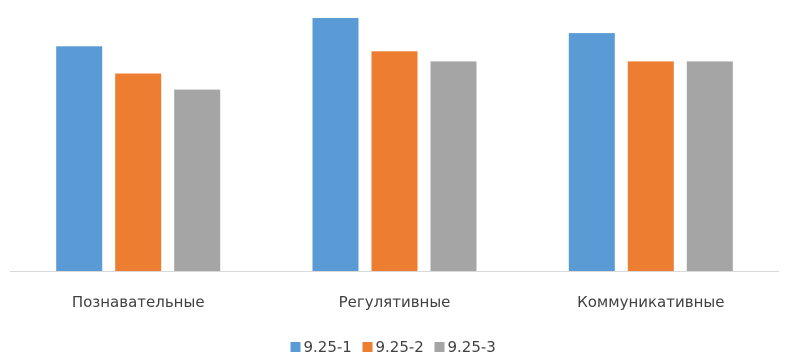 This screenshot has width=789, height=361. Describe the element at coordinates (650, 166) in the screenshot. I see `bar-9.25-2-2` at that location.